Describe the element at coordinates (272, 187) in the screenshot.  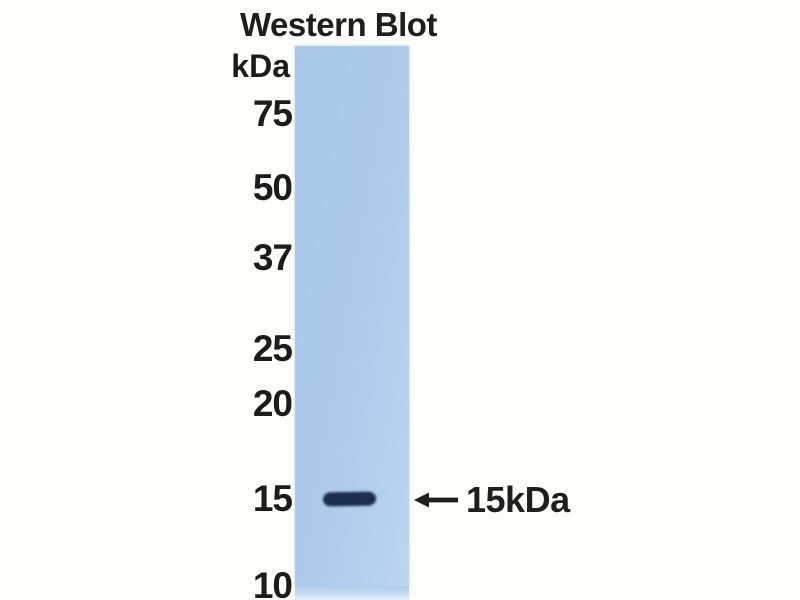
I see `ladder-marker-50: 50` at that location.